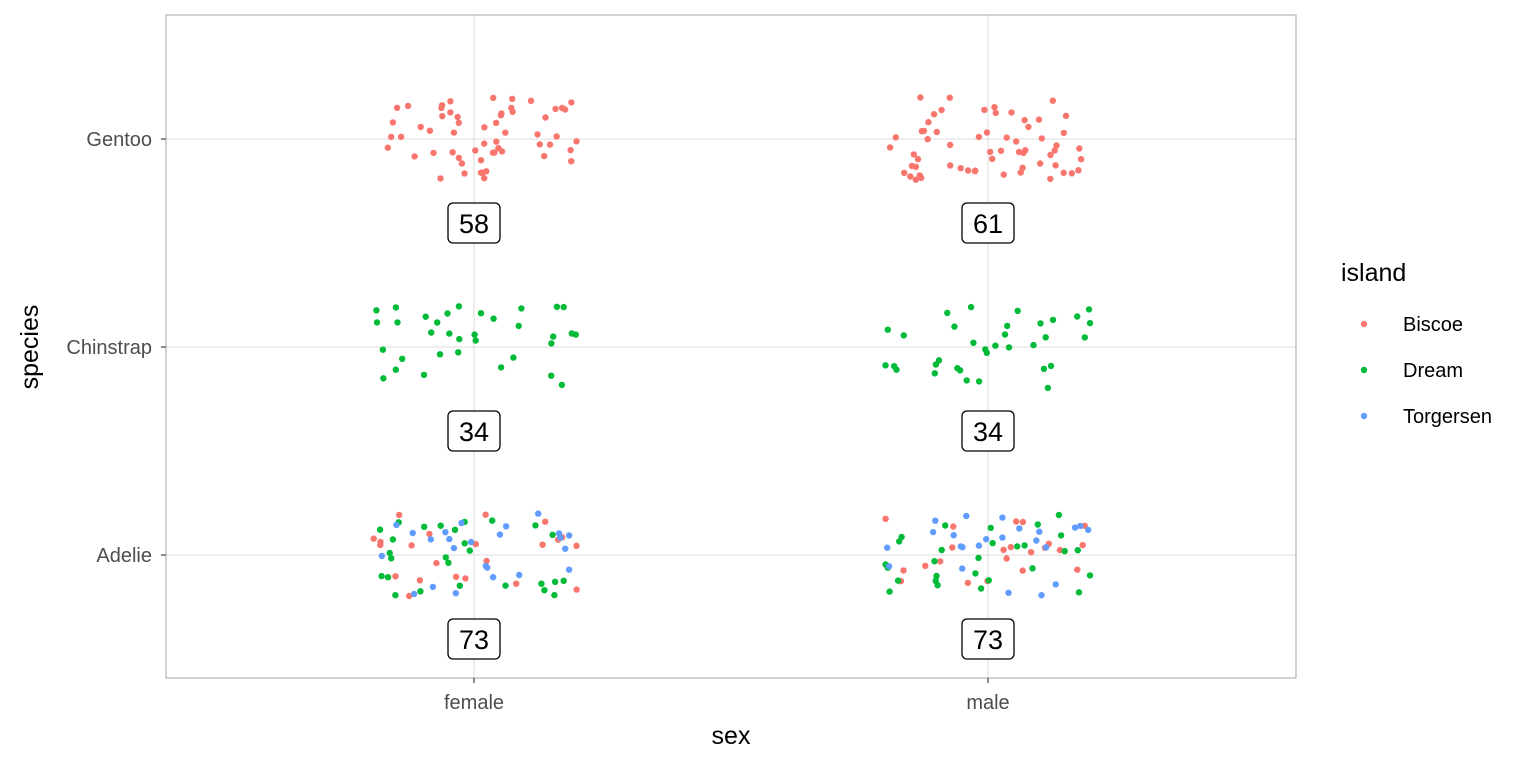 Image resolution: width=1536 pixels, height=768 pixels. Describe the element at coordinates (987, 703) in the screenshot. I see `x-tick-label-male: male` at that location.